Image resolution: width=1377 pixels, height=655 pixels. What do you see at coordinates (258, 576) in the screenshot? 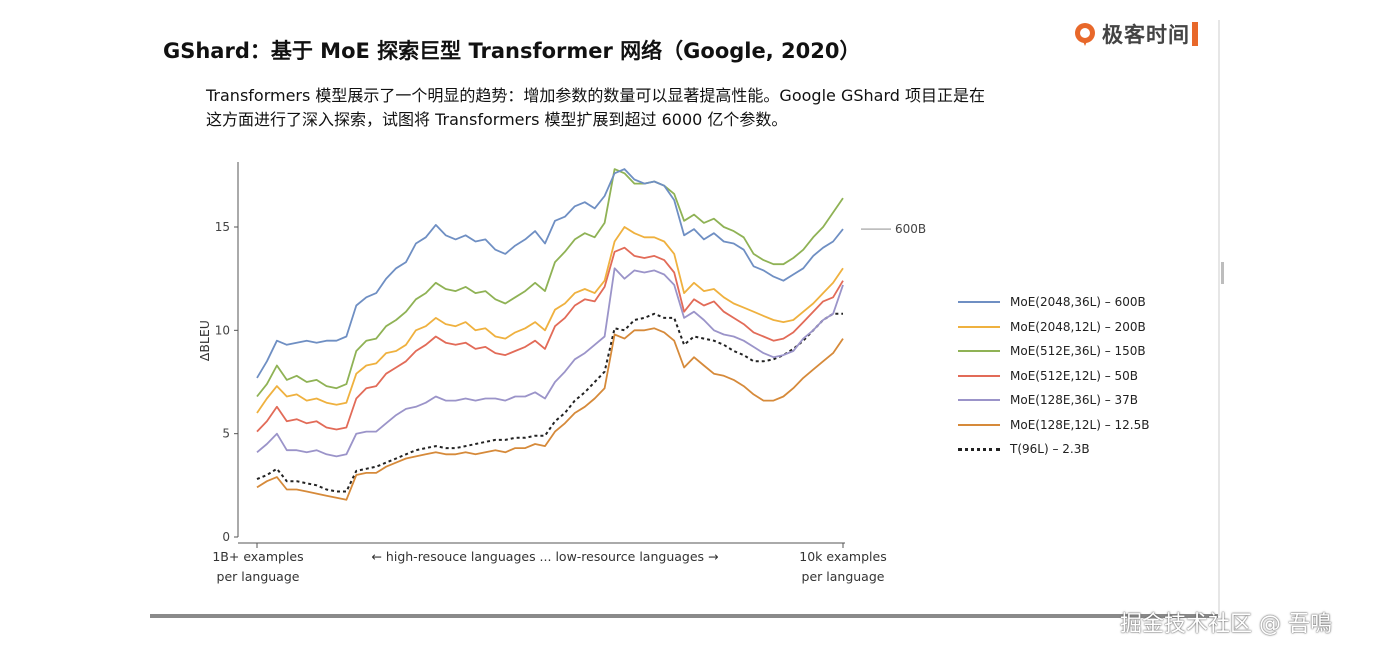
I see `x-caption-left-2: per language` at bounding box center [258, 576].